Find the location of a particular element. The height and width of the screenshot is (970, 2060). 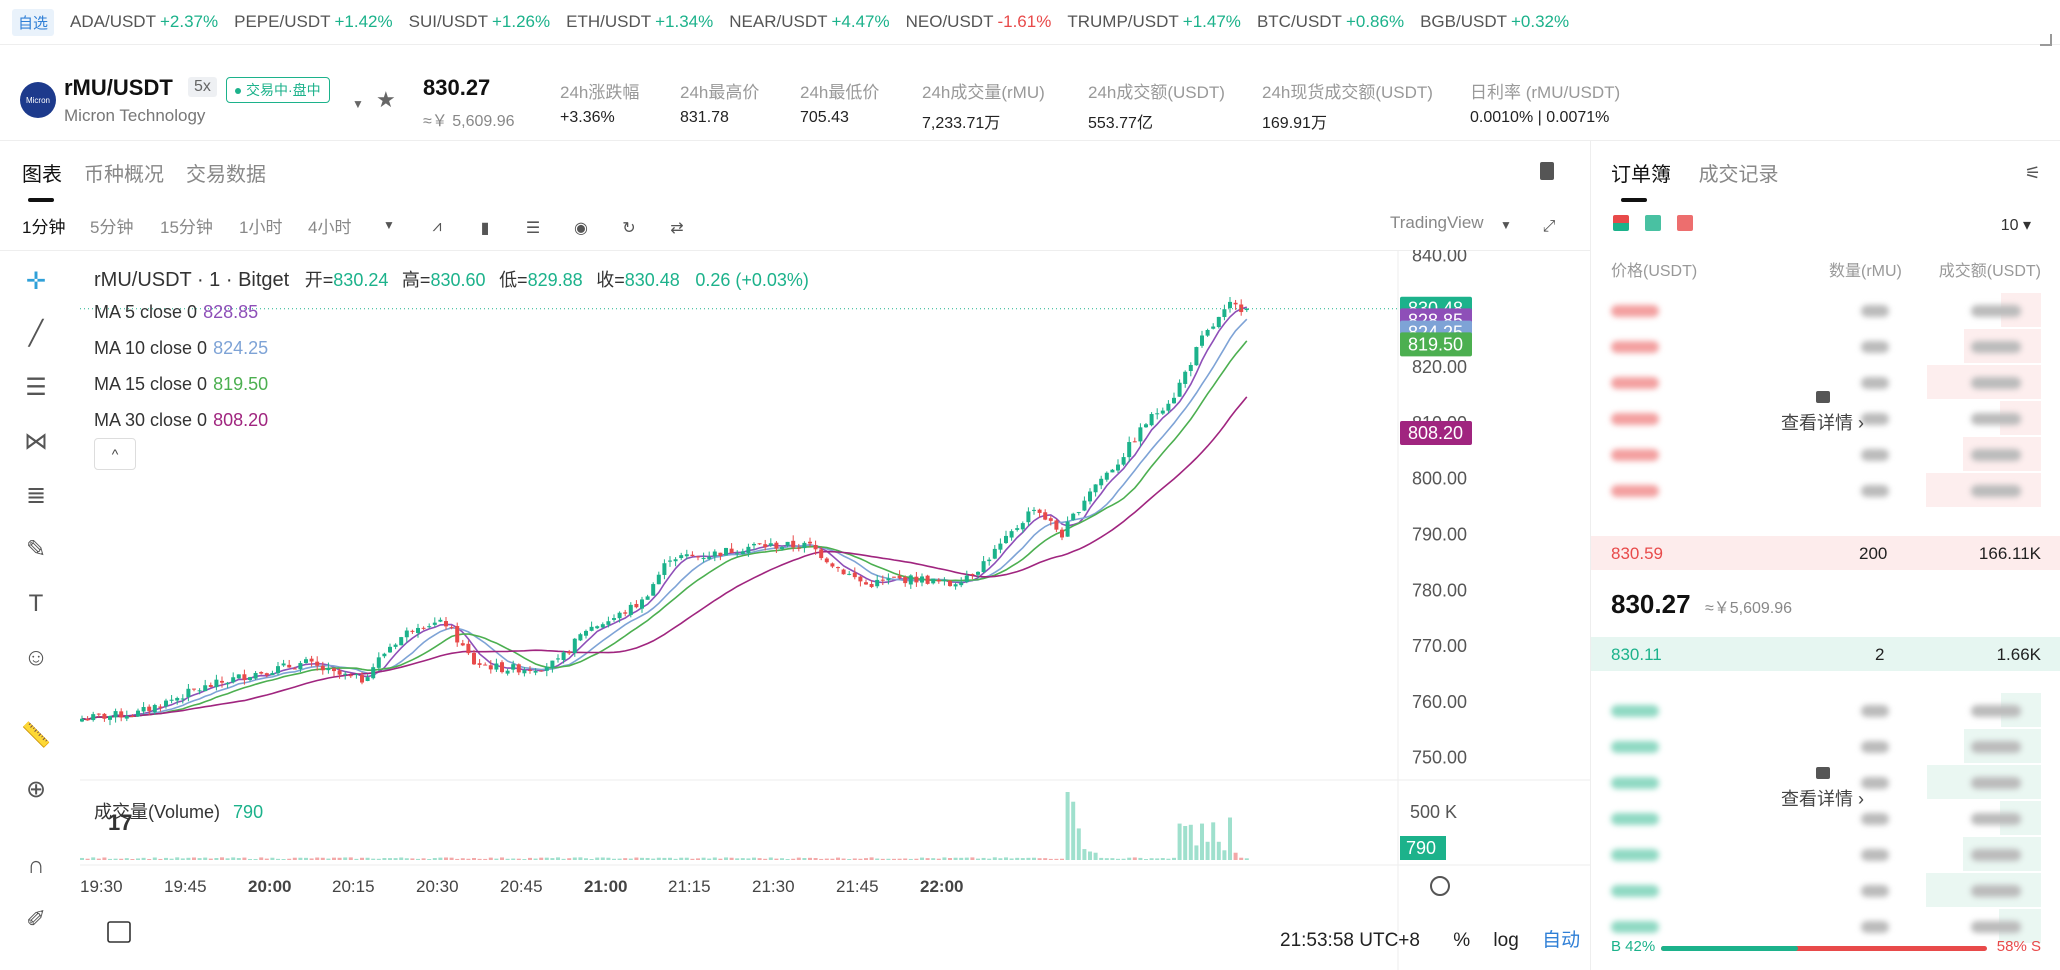

brush-icon: ✎ is located at coordinates (36, 549).